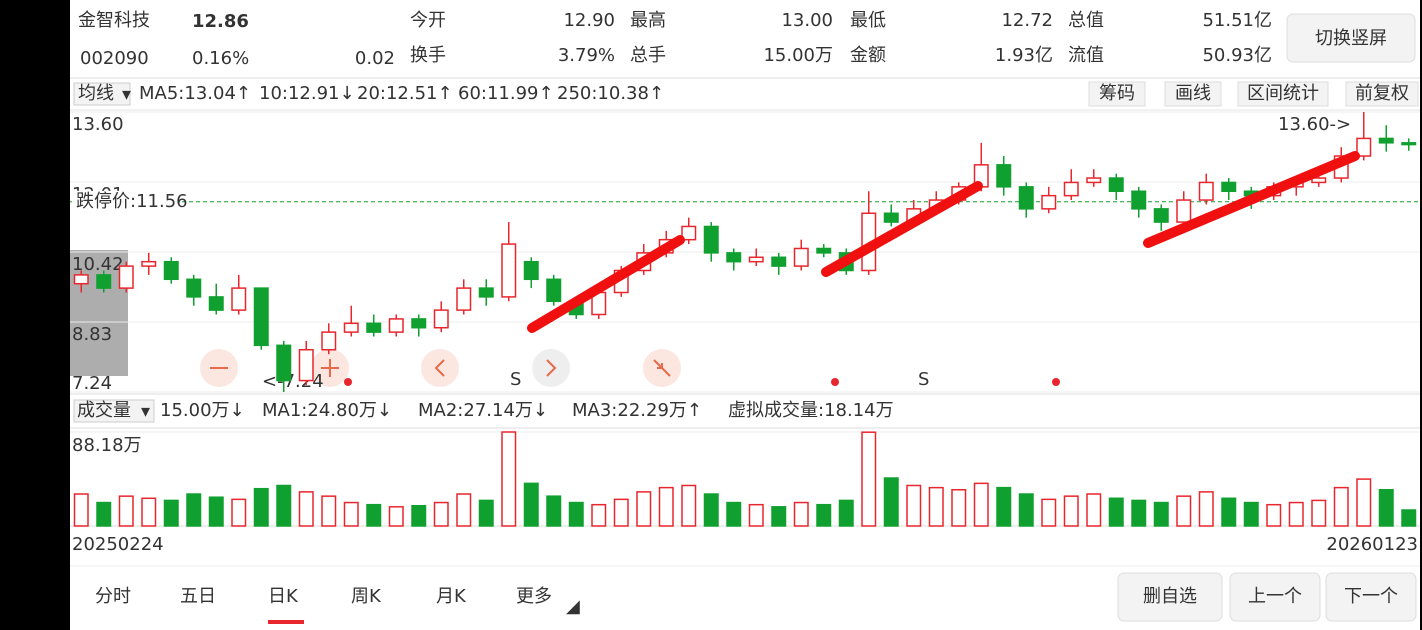 The image size is (1422, 630). What do you see at coordinates (551, 368) in the screenshot?
I see `move-right` at bounding box center [551, 368].